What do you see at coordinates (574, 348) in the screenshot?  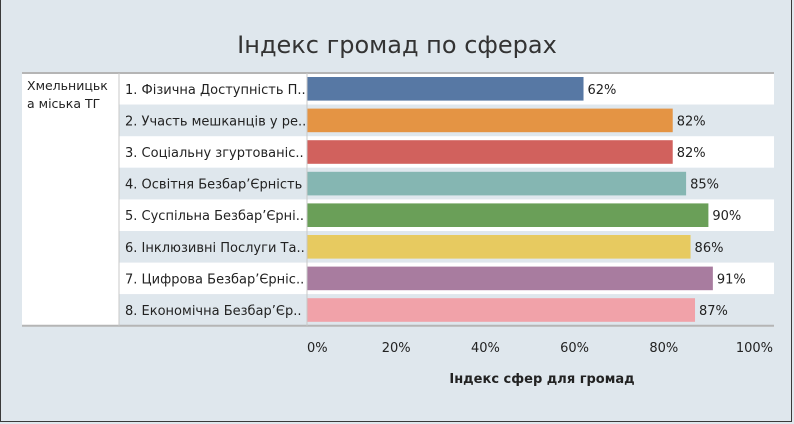 I see `x-tick-label: 60%` at bounding box center [574, 348].